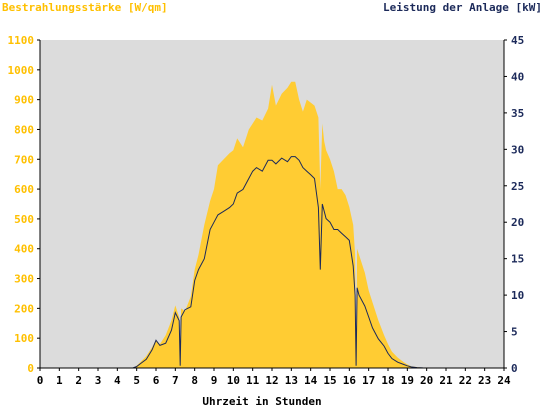 The image size is (544, 408). I want to click on x-tick-label: 6, so click(156, 380).